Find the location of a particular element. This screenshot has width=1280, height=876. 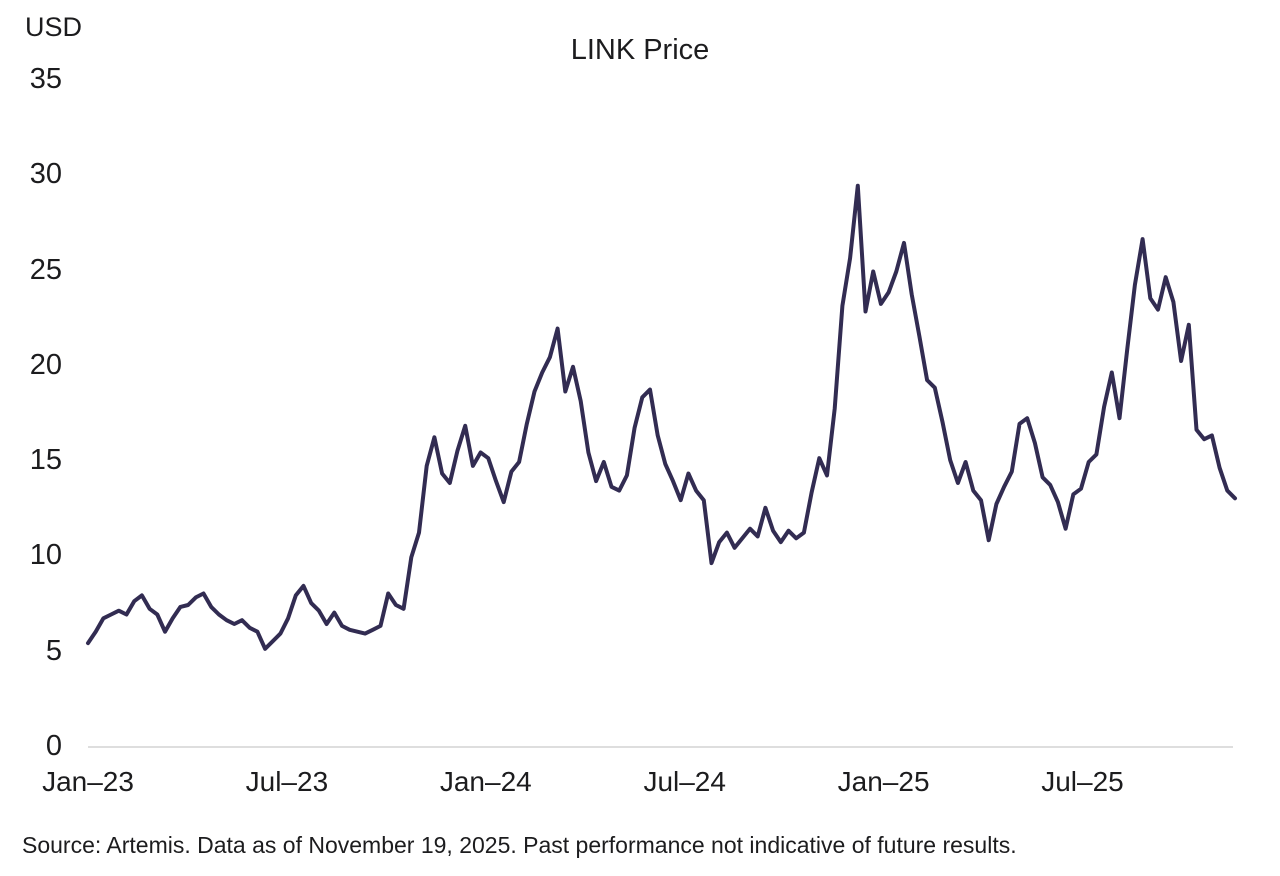

y-tick-label: 20 is located at coordinates (45, 364).